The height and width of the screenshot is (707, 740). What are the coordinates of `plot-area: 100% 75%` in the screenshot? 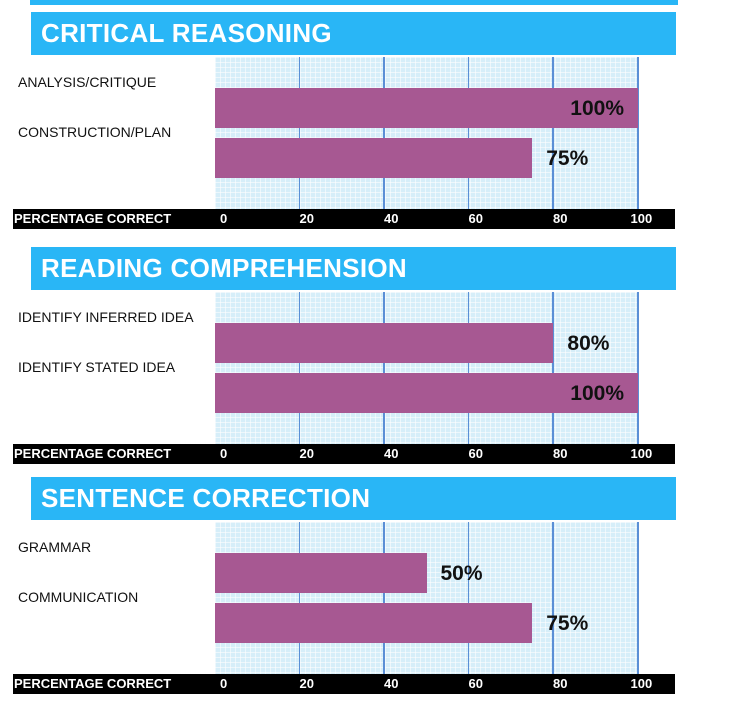 It's located at (427, 133).